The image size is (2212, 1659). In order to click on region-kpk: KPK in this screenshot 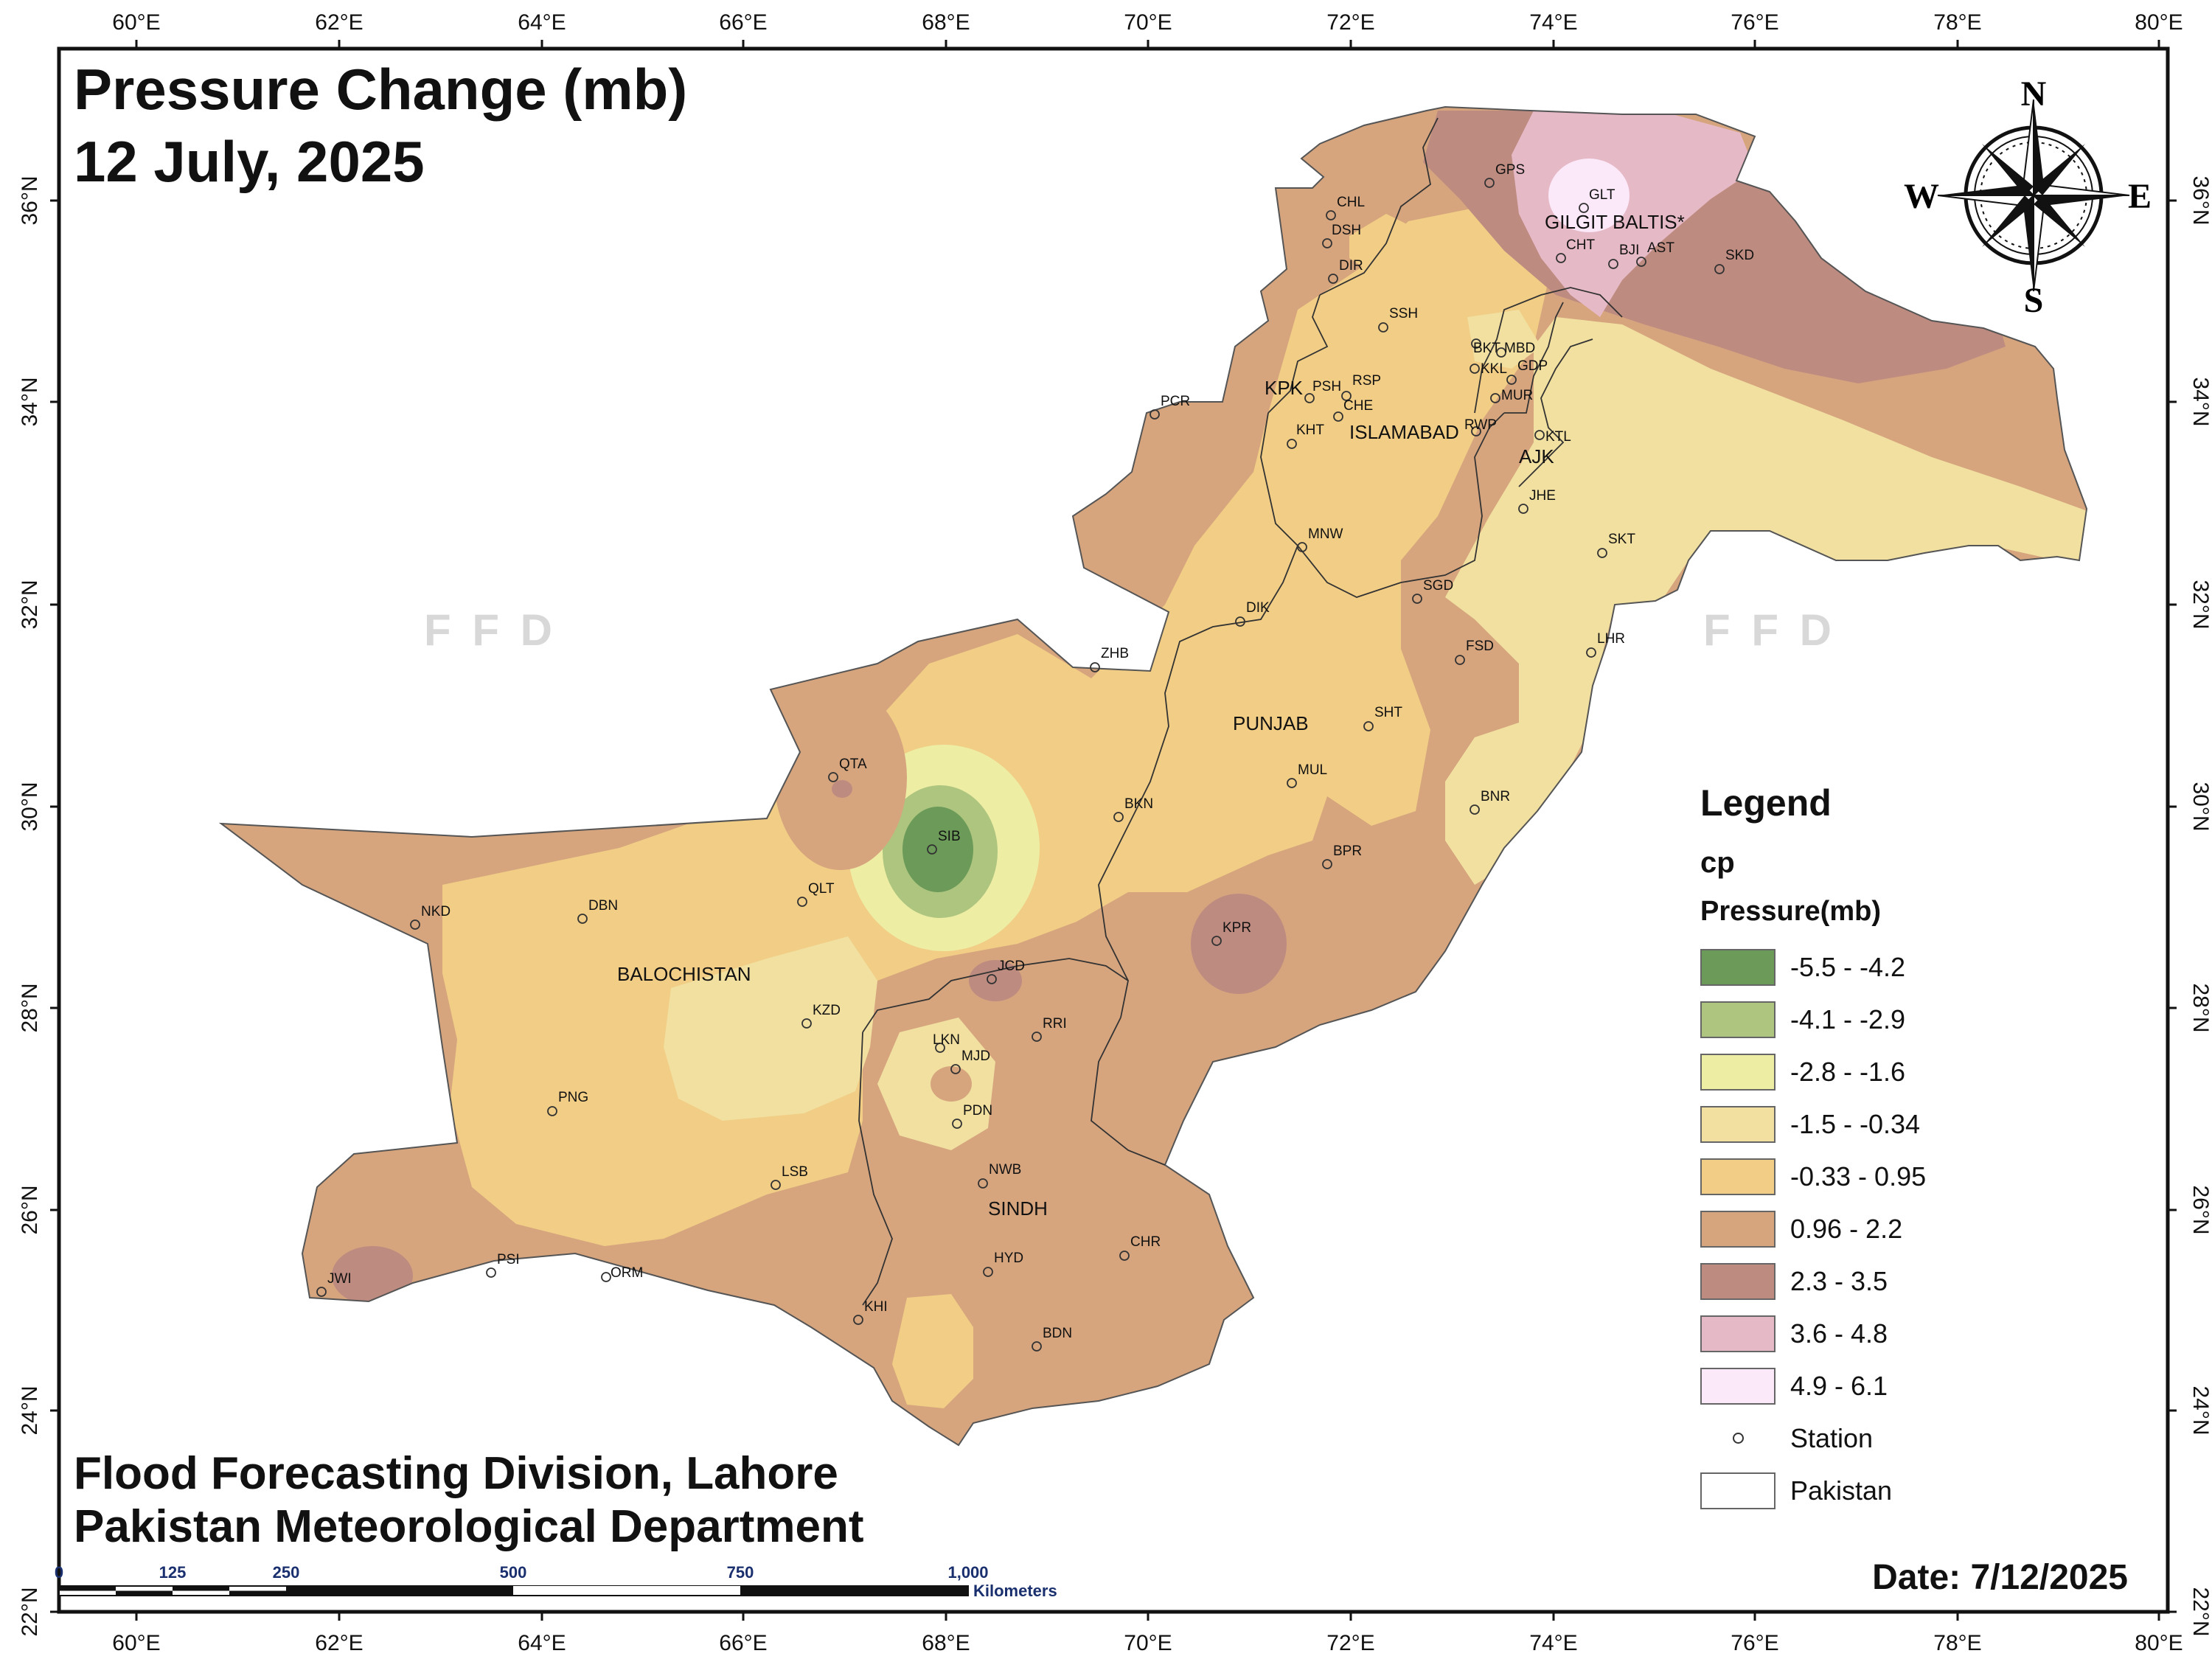, I will do `click(1284, 388)`.